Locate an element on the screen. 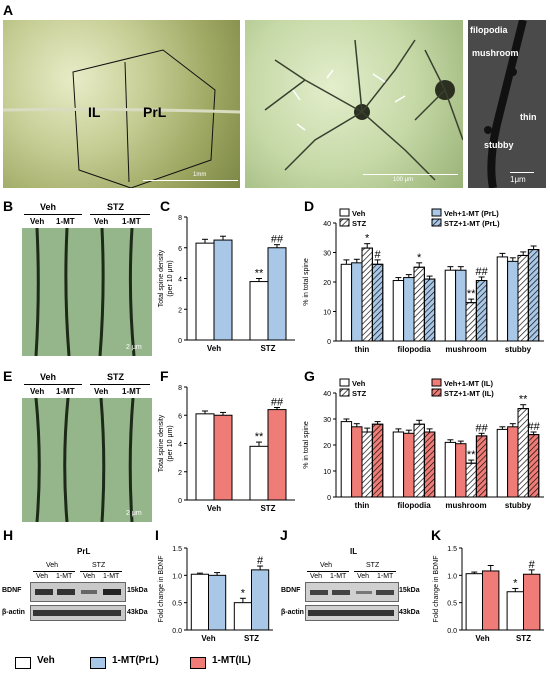 This screenshot has width=550, height=675. panel-label-b: B is located at coordinates (8, 206).